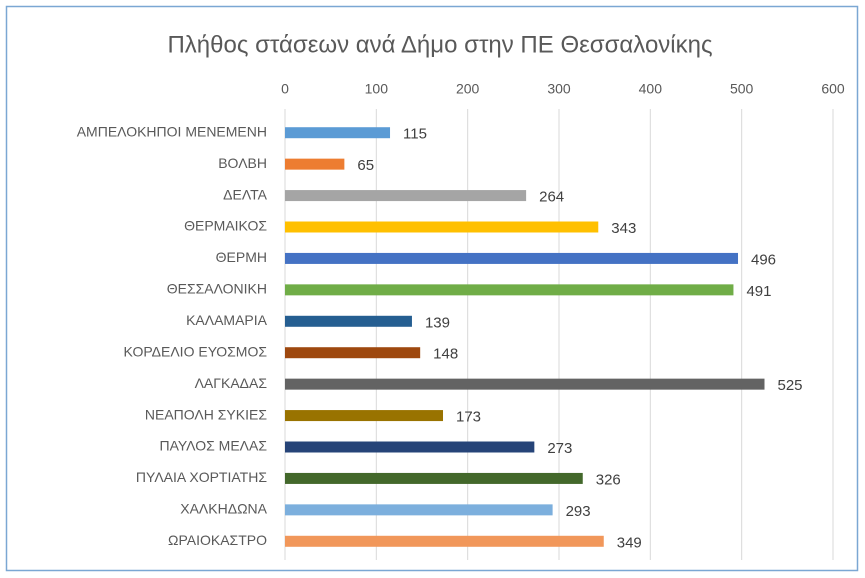  I want to click on x-tick-label: 100, so click(377, 89).